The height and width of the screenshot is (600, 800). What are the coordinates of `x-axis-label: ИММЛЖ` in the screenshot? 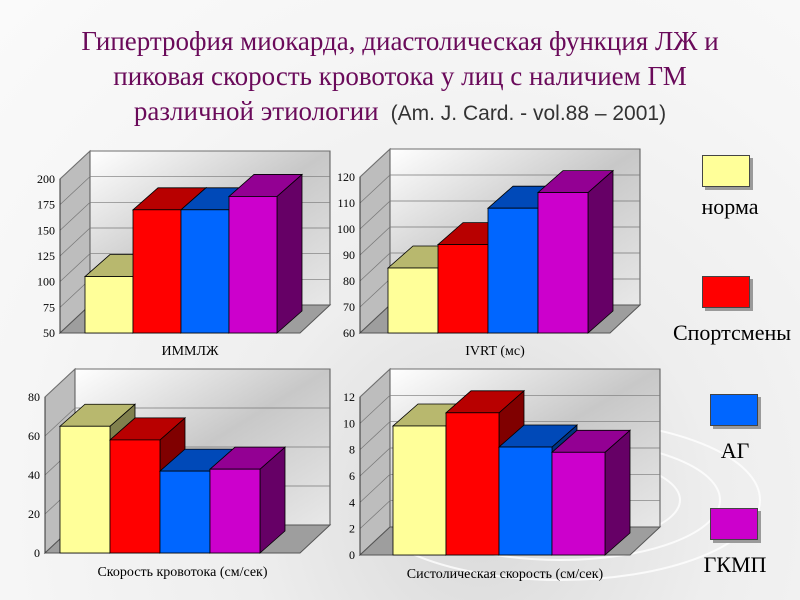 It's located at (190, 351).